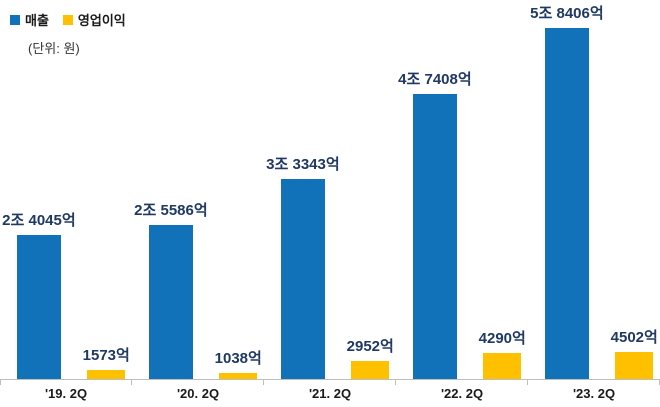 The image size is (660, 407). I want to click on x-axis-label: '22. 2Q, so click(462, 393).